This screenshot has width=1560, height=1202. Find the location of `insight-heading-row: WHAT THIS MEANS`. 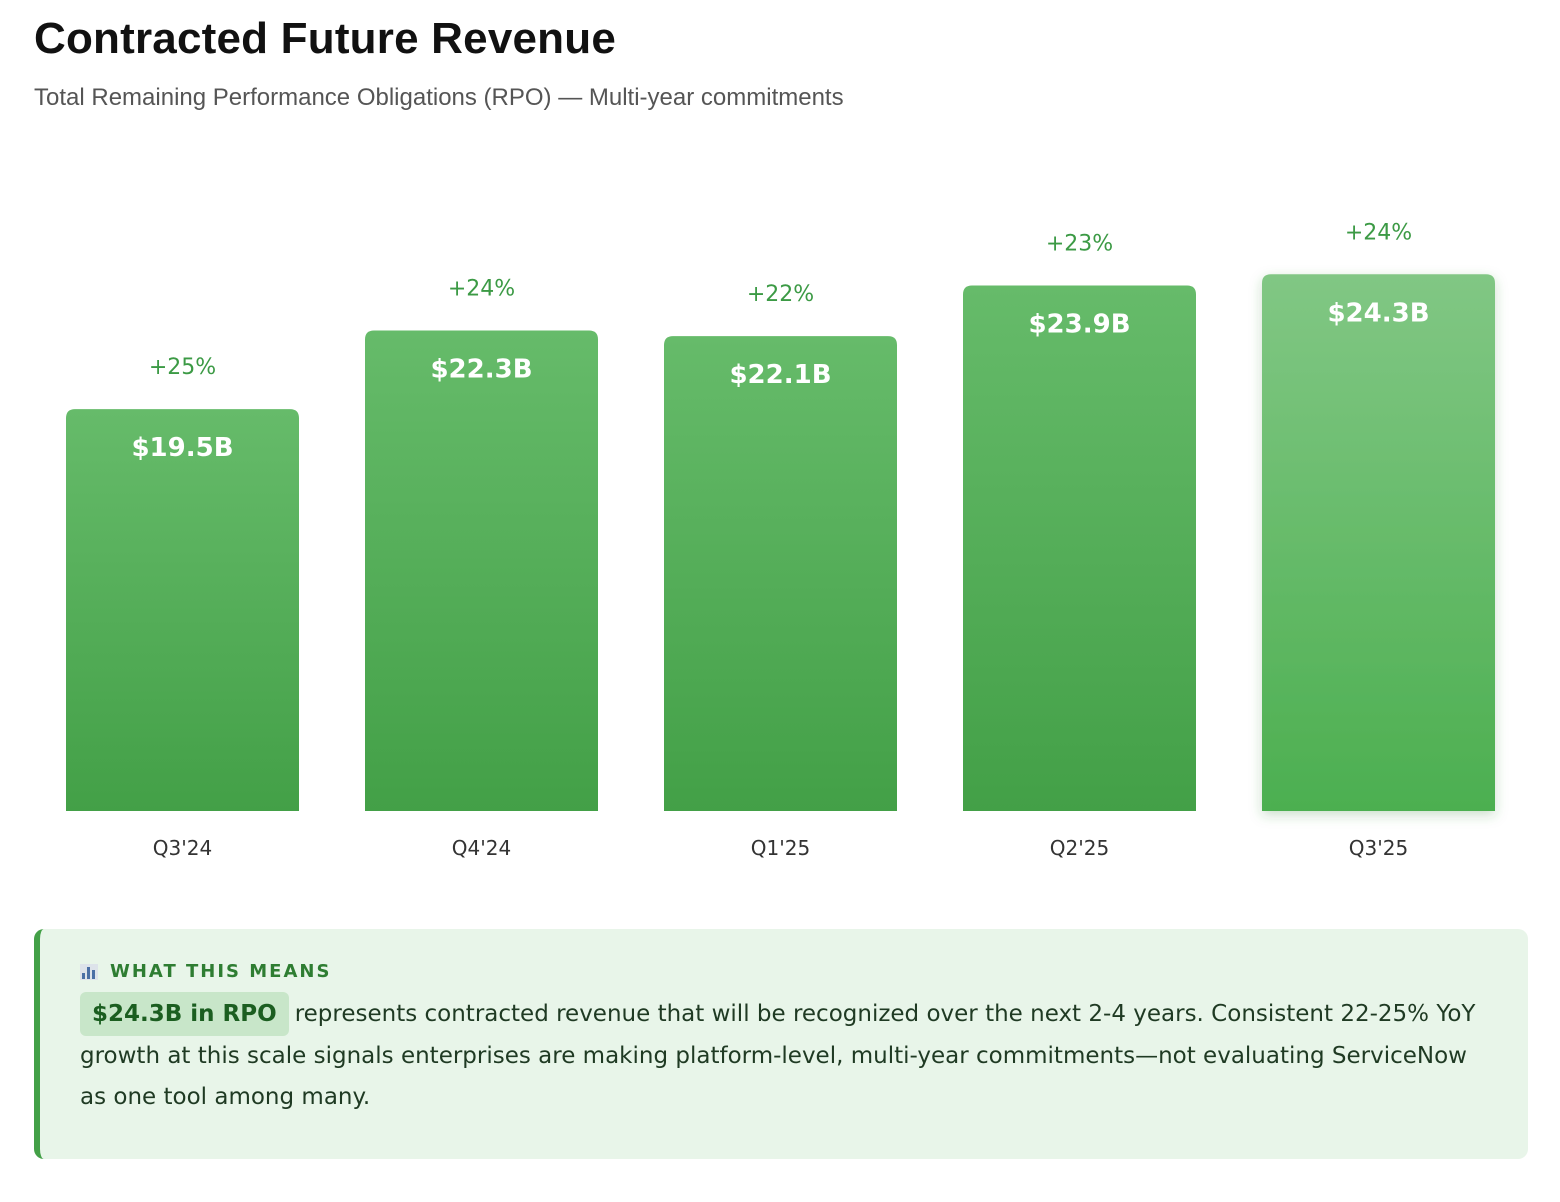

insight-heading-row: WHAT THIS MEANS is located at coordinates (784, 971).